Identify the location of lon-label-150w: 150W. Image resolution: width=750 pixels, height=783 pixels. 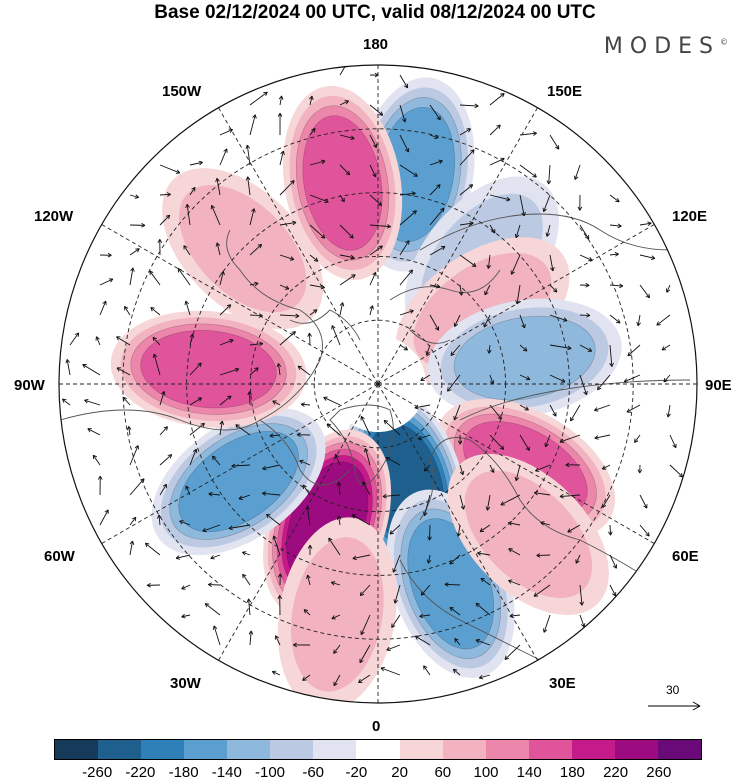
(182, 91).